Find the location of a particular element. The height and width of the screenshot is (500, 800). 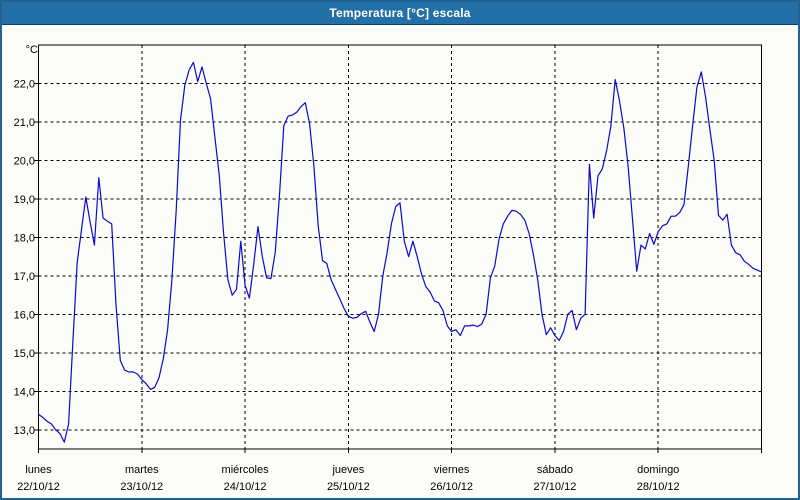

x-tick-label-date: 24/10/12 is located at coordinates (245, 487).